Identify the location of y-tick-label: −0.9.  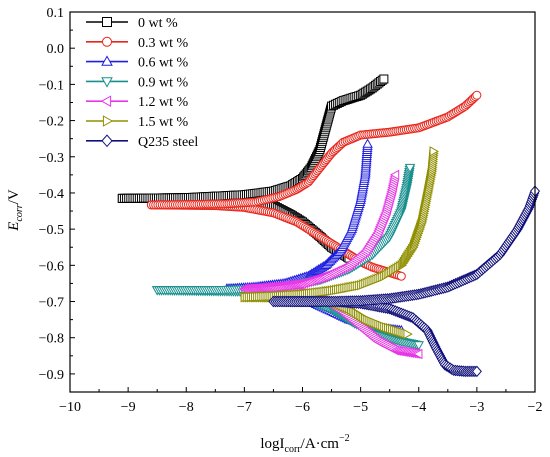
(51, 375).